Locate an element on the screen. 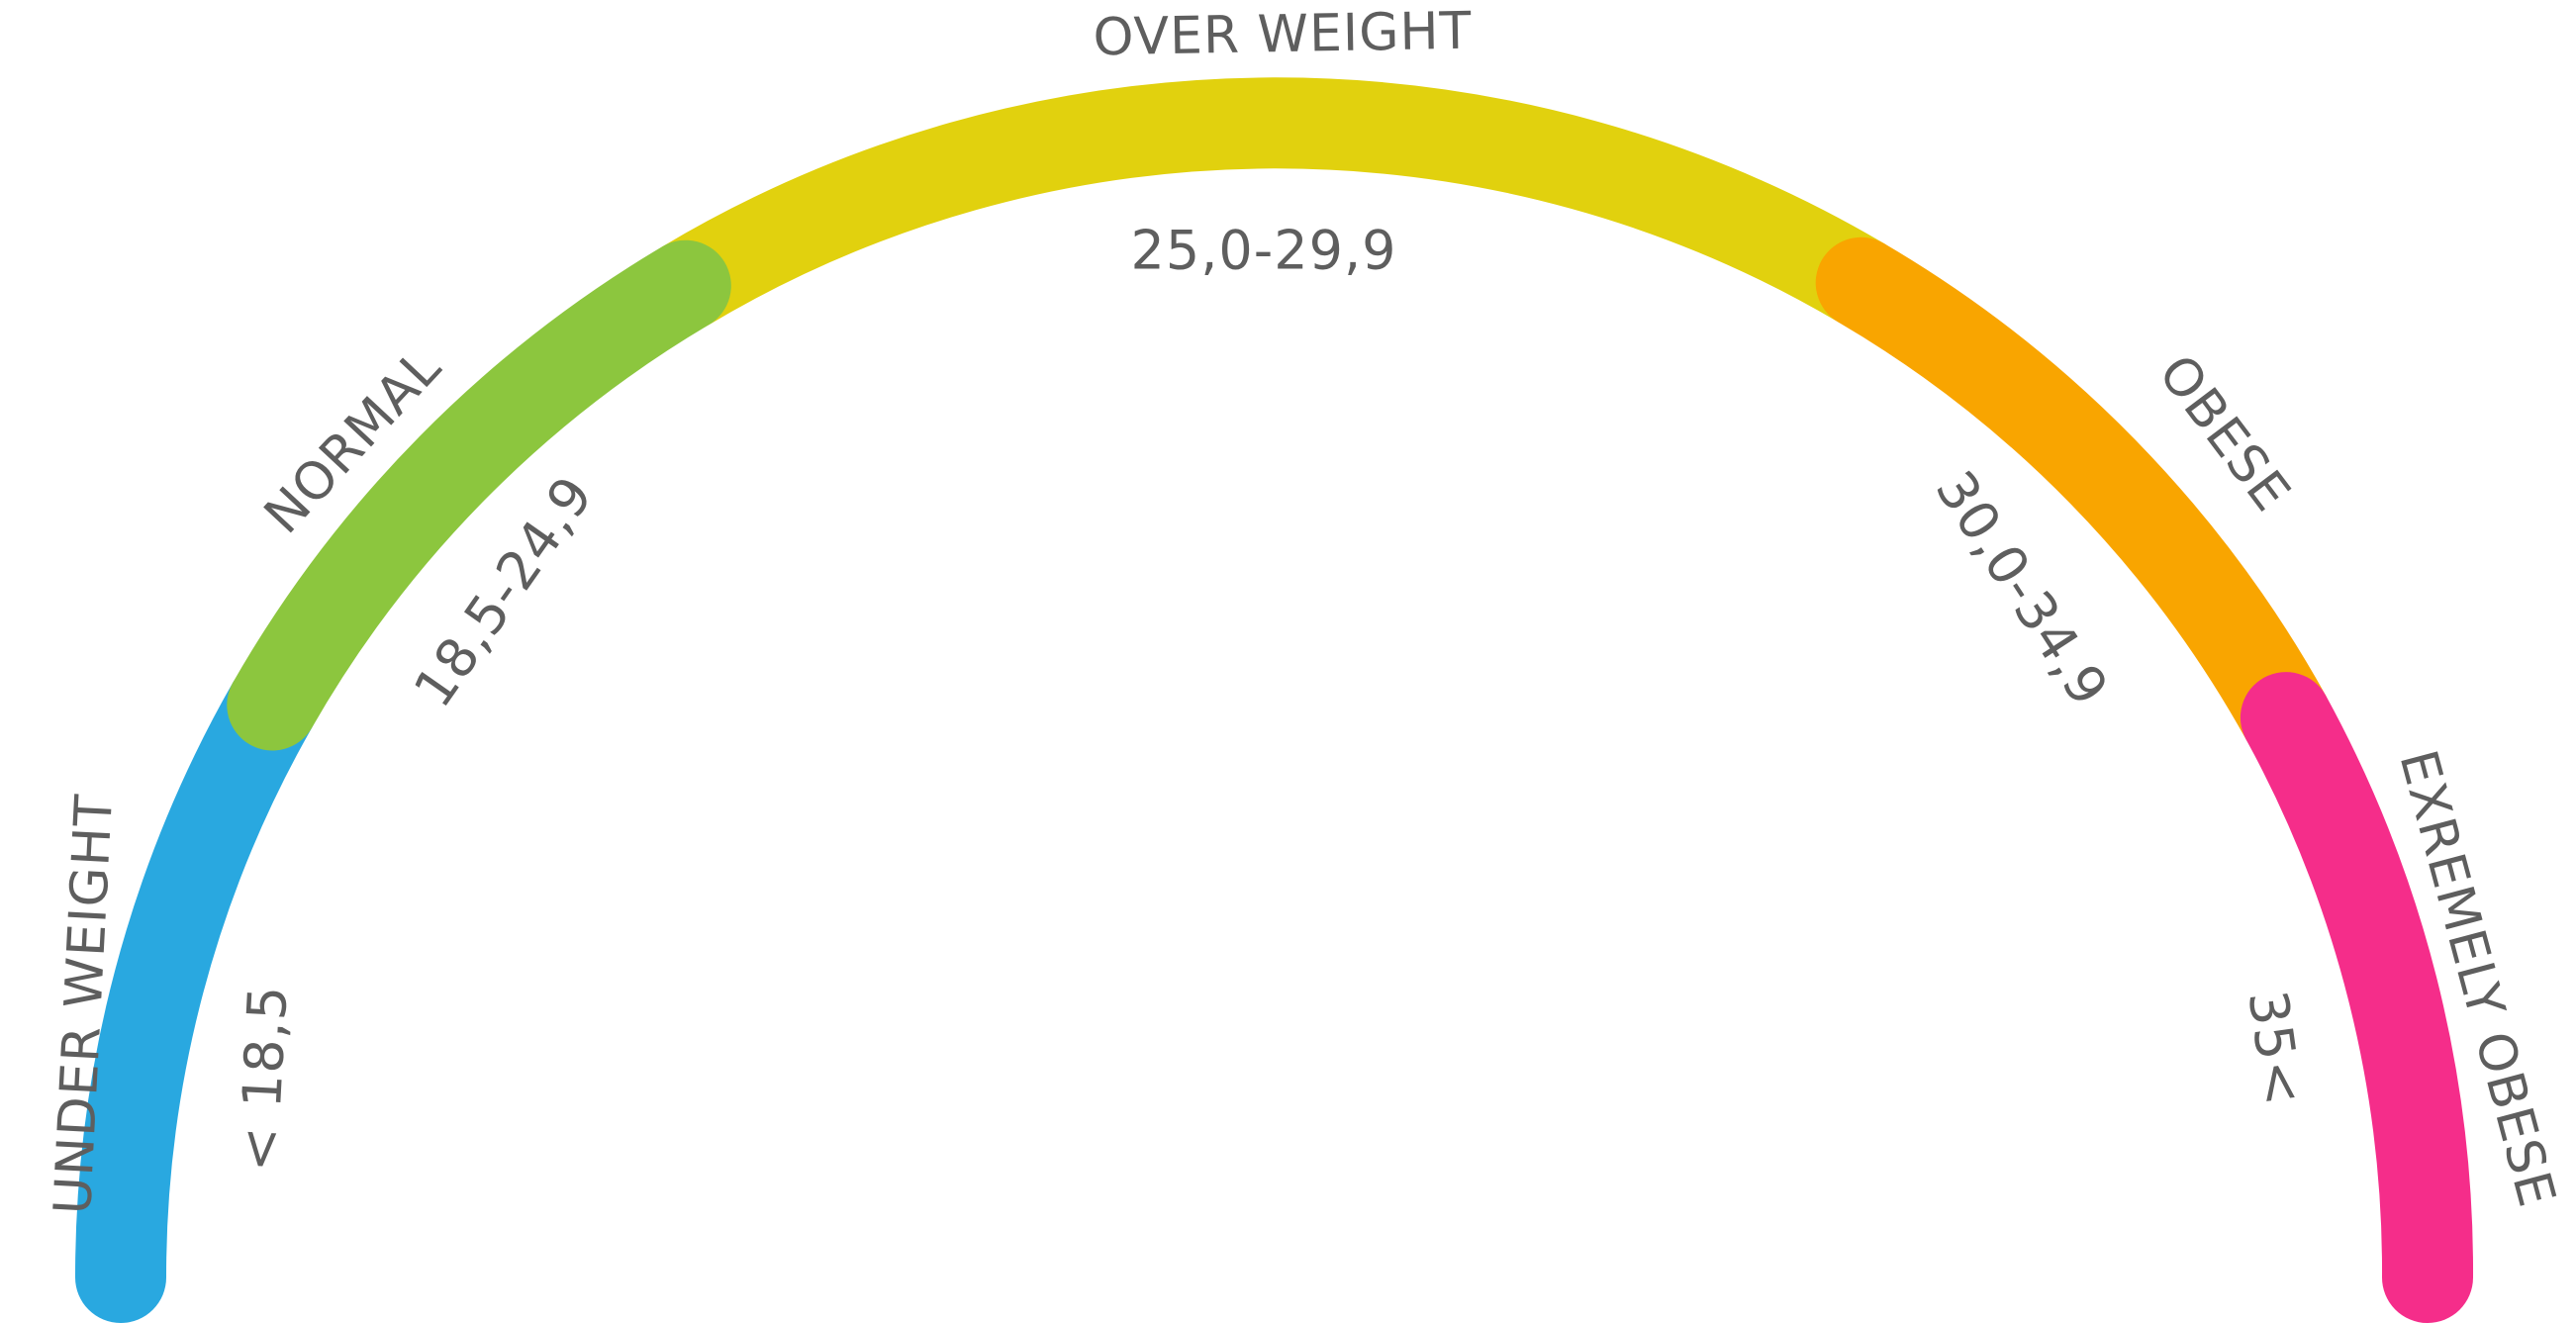 Image resolution: width=2576 pixels, height=1323 pixels. segment-extremely-obese is located at coordinates (2357, 998).